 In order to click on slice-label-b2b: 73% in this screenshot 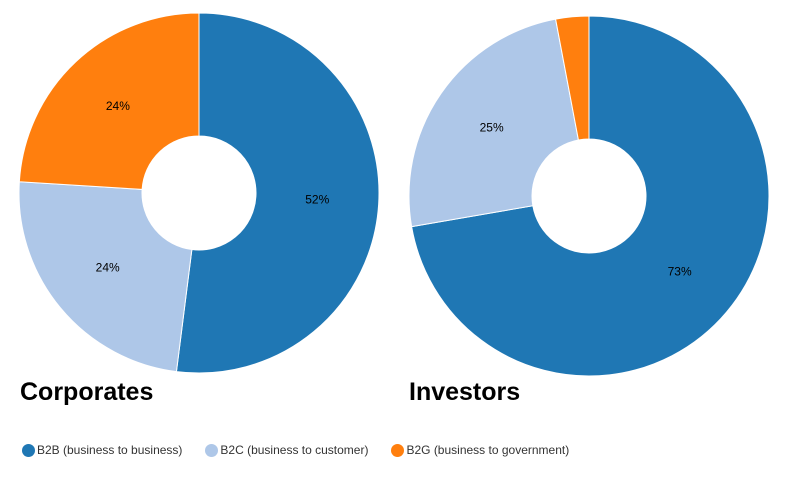, I will do `click(680, 271)`.